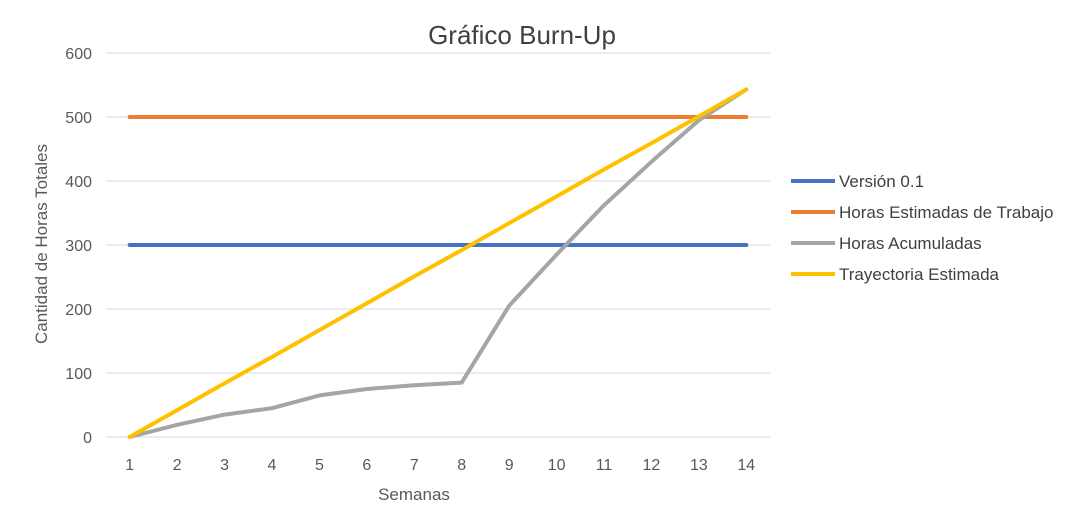  I want to click on y-tick-labels: 0 100 200 300 400 500 600, so click(78, 246).